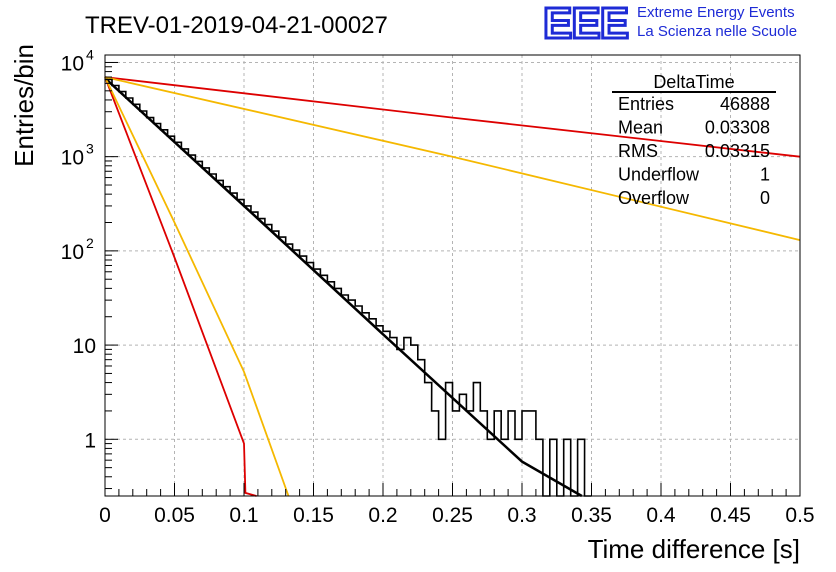 The width and height of the screenshot is (836, 572). Describe the element at coordinates (646, 104) in the screenshot. I see `stats-label: Entries` at that location.